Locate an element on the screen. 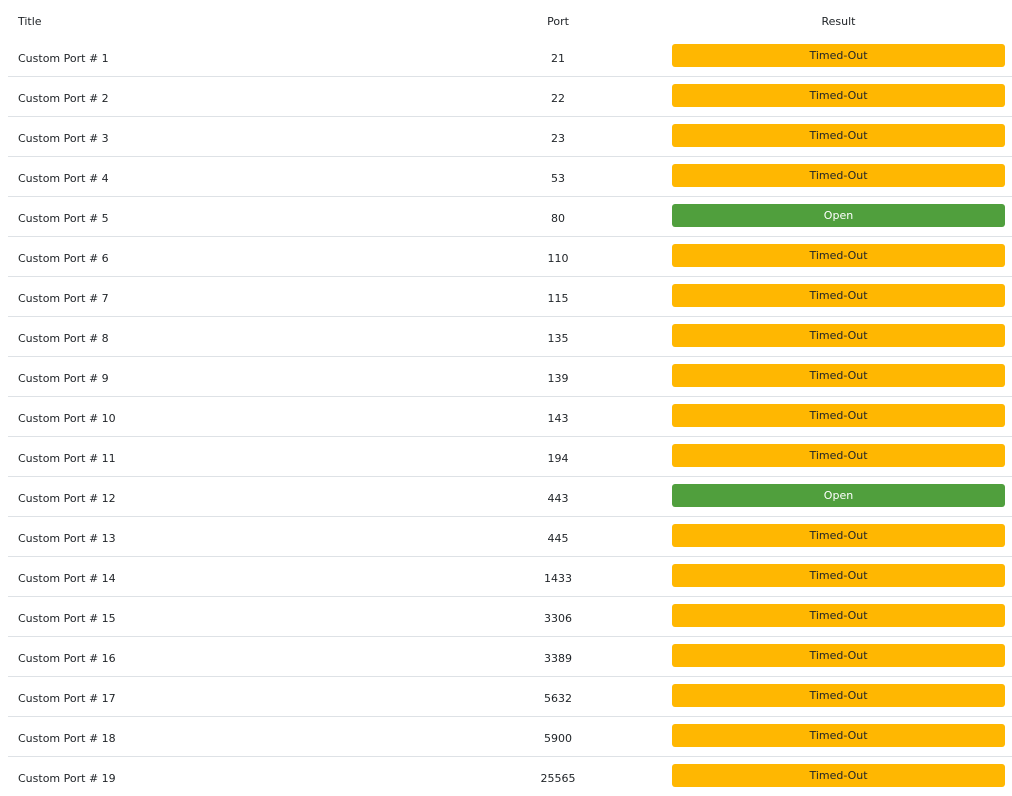 The image size is (1012, 796). table-row: Custom Port # 5 80 Open is located at coordinates (510, 217).